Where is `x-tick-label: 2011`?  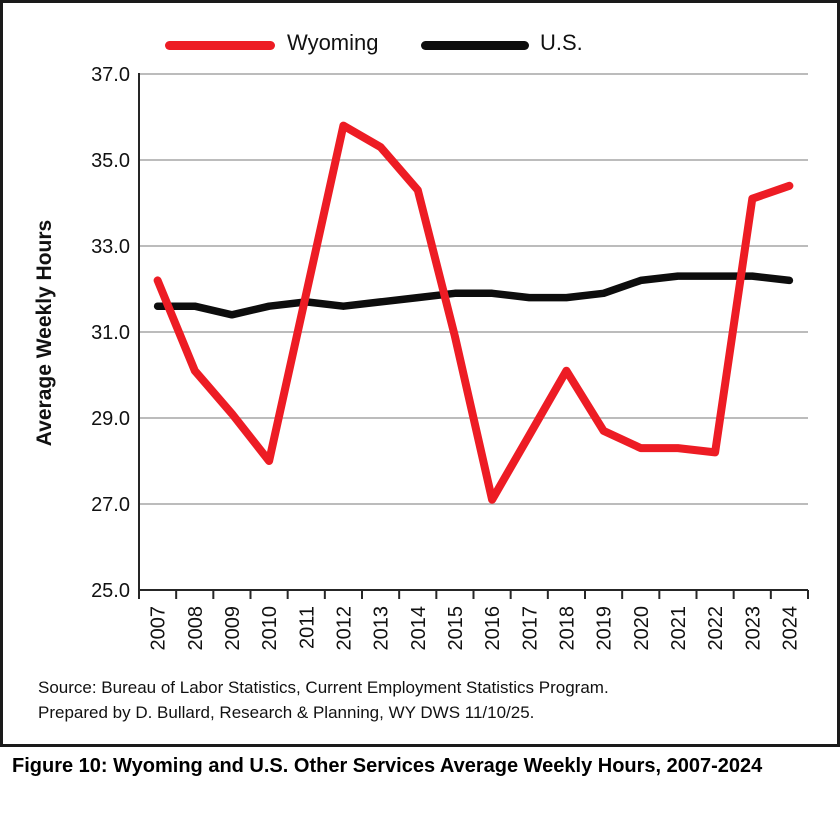
x-tick-label: 2011 is located at coordinates (307, 627).